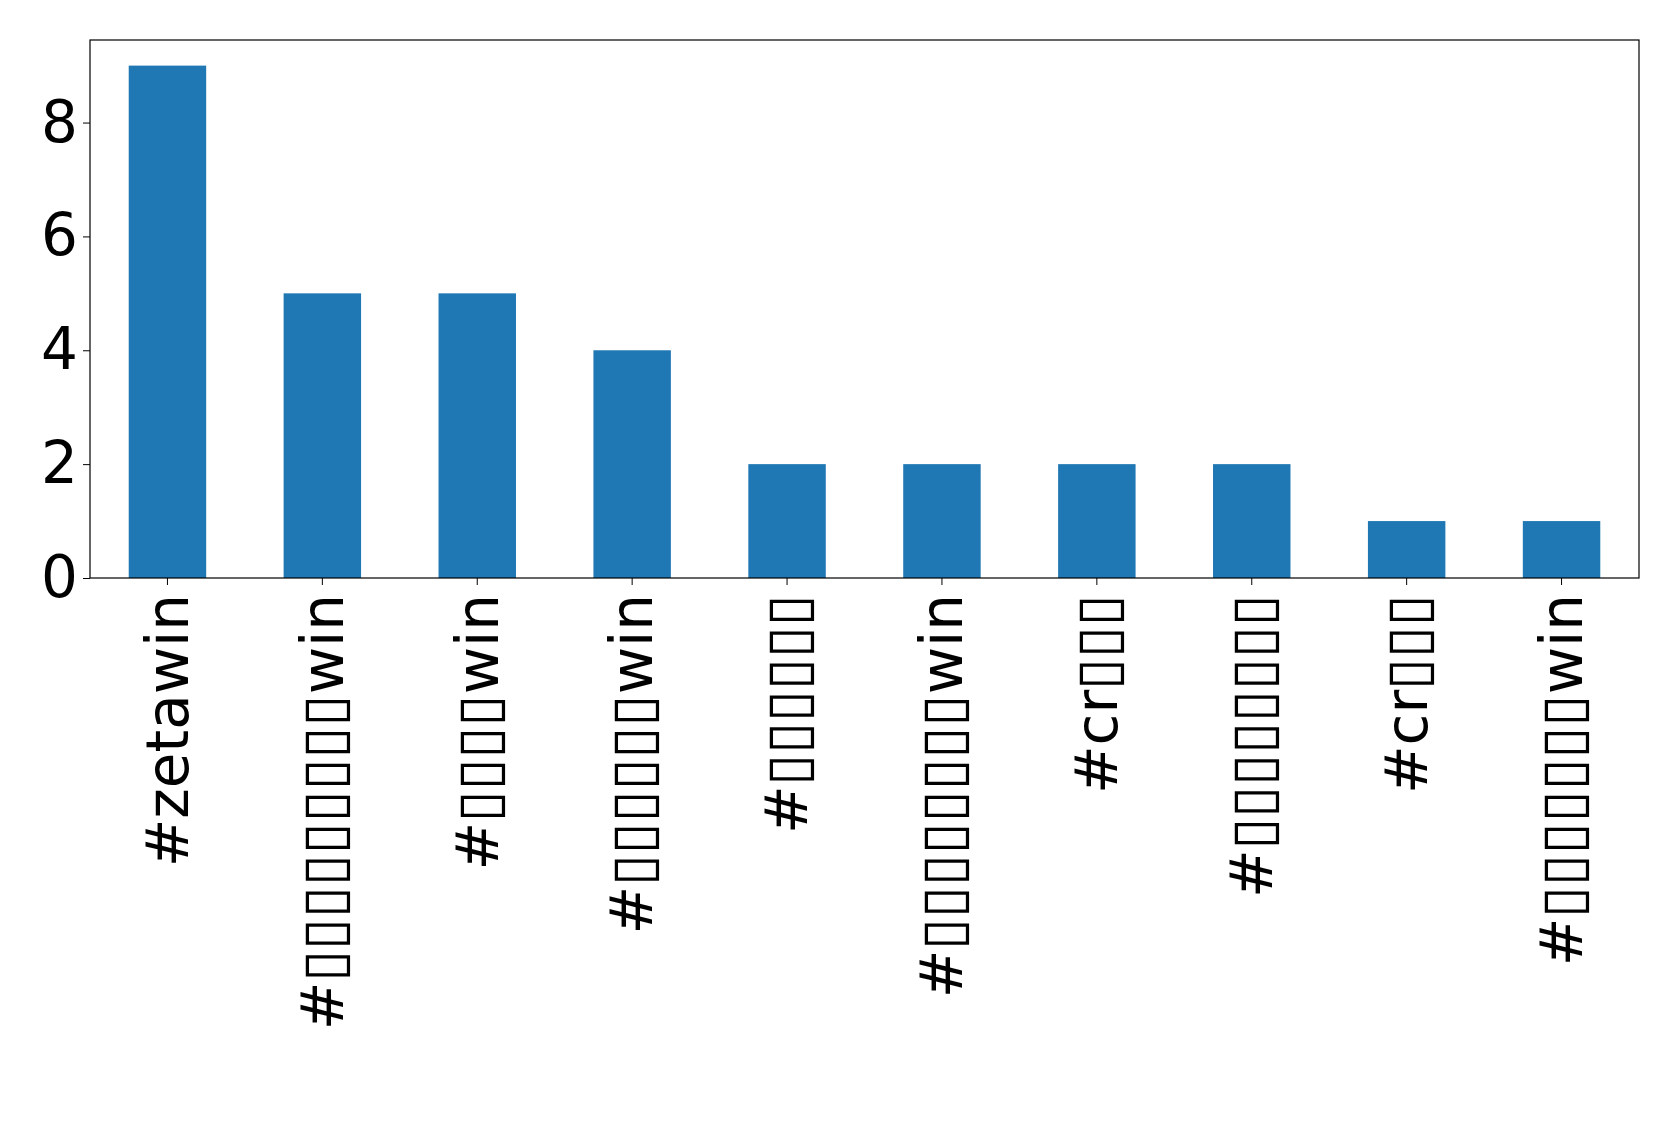 The width and height of the screenshot is (1679, 1126). Describe the element at coordinates (322, 812) in the screenshot. I see `x-tick-label: #▯▯▯▯▯▯▯▯▯win` at that location.